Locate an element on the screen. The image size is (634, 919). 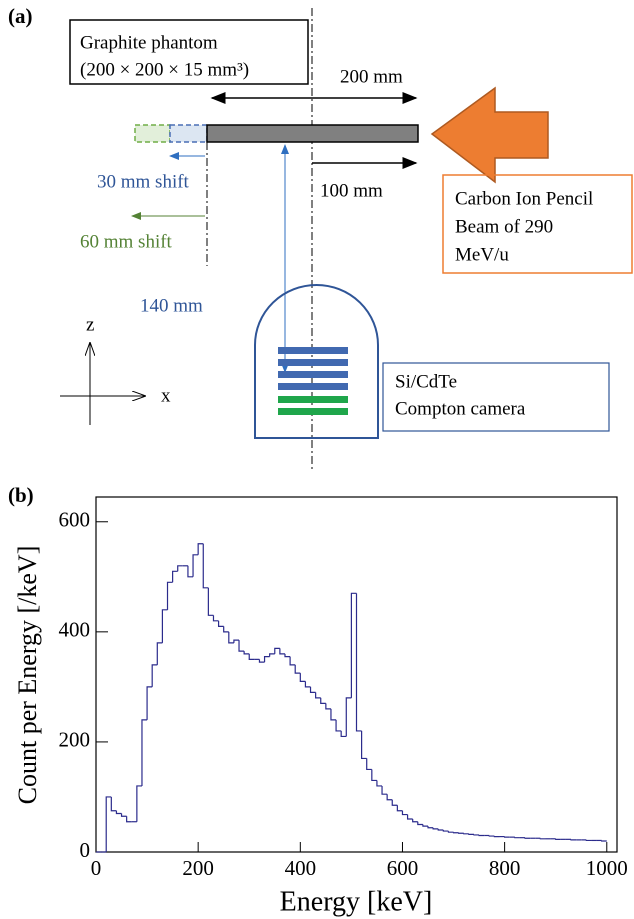
offset-label: 100 mm is located at coordinates (351, 190).